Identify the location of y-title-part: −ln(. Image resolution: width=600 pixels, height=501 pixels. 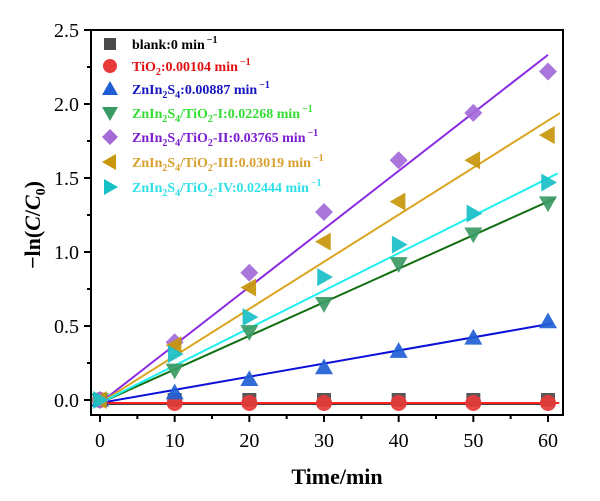
(32, 250).